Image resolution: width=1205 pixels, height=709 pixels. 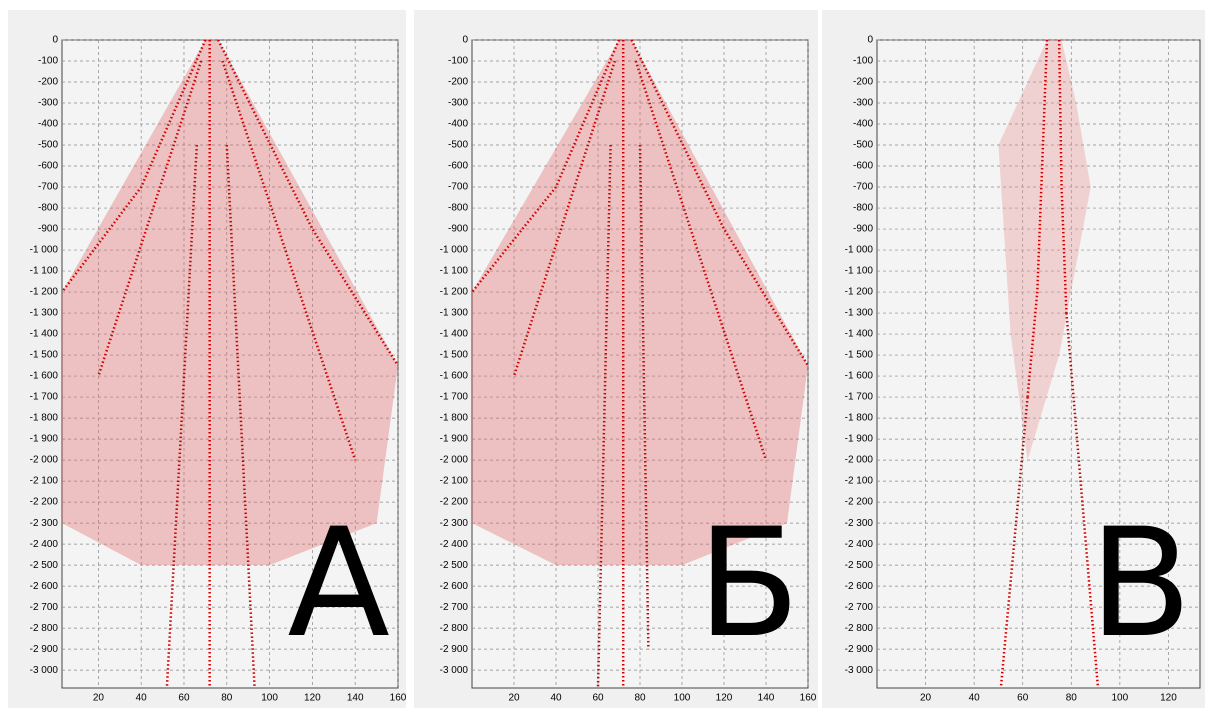 What do you see at coordinates (748, 584) in the screenshot?
I see `panel-letter: Б` at bounding box center [748, 584].